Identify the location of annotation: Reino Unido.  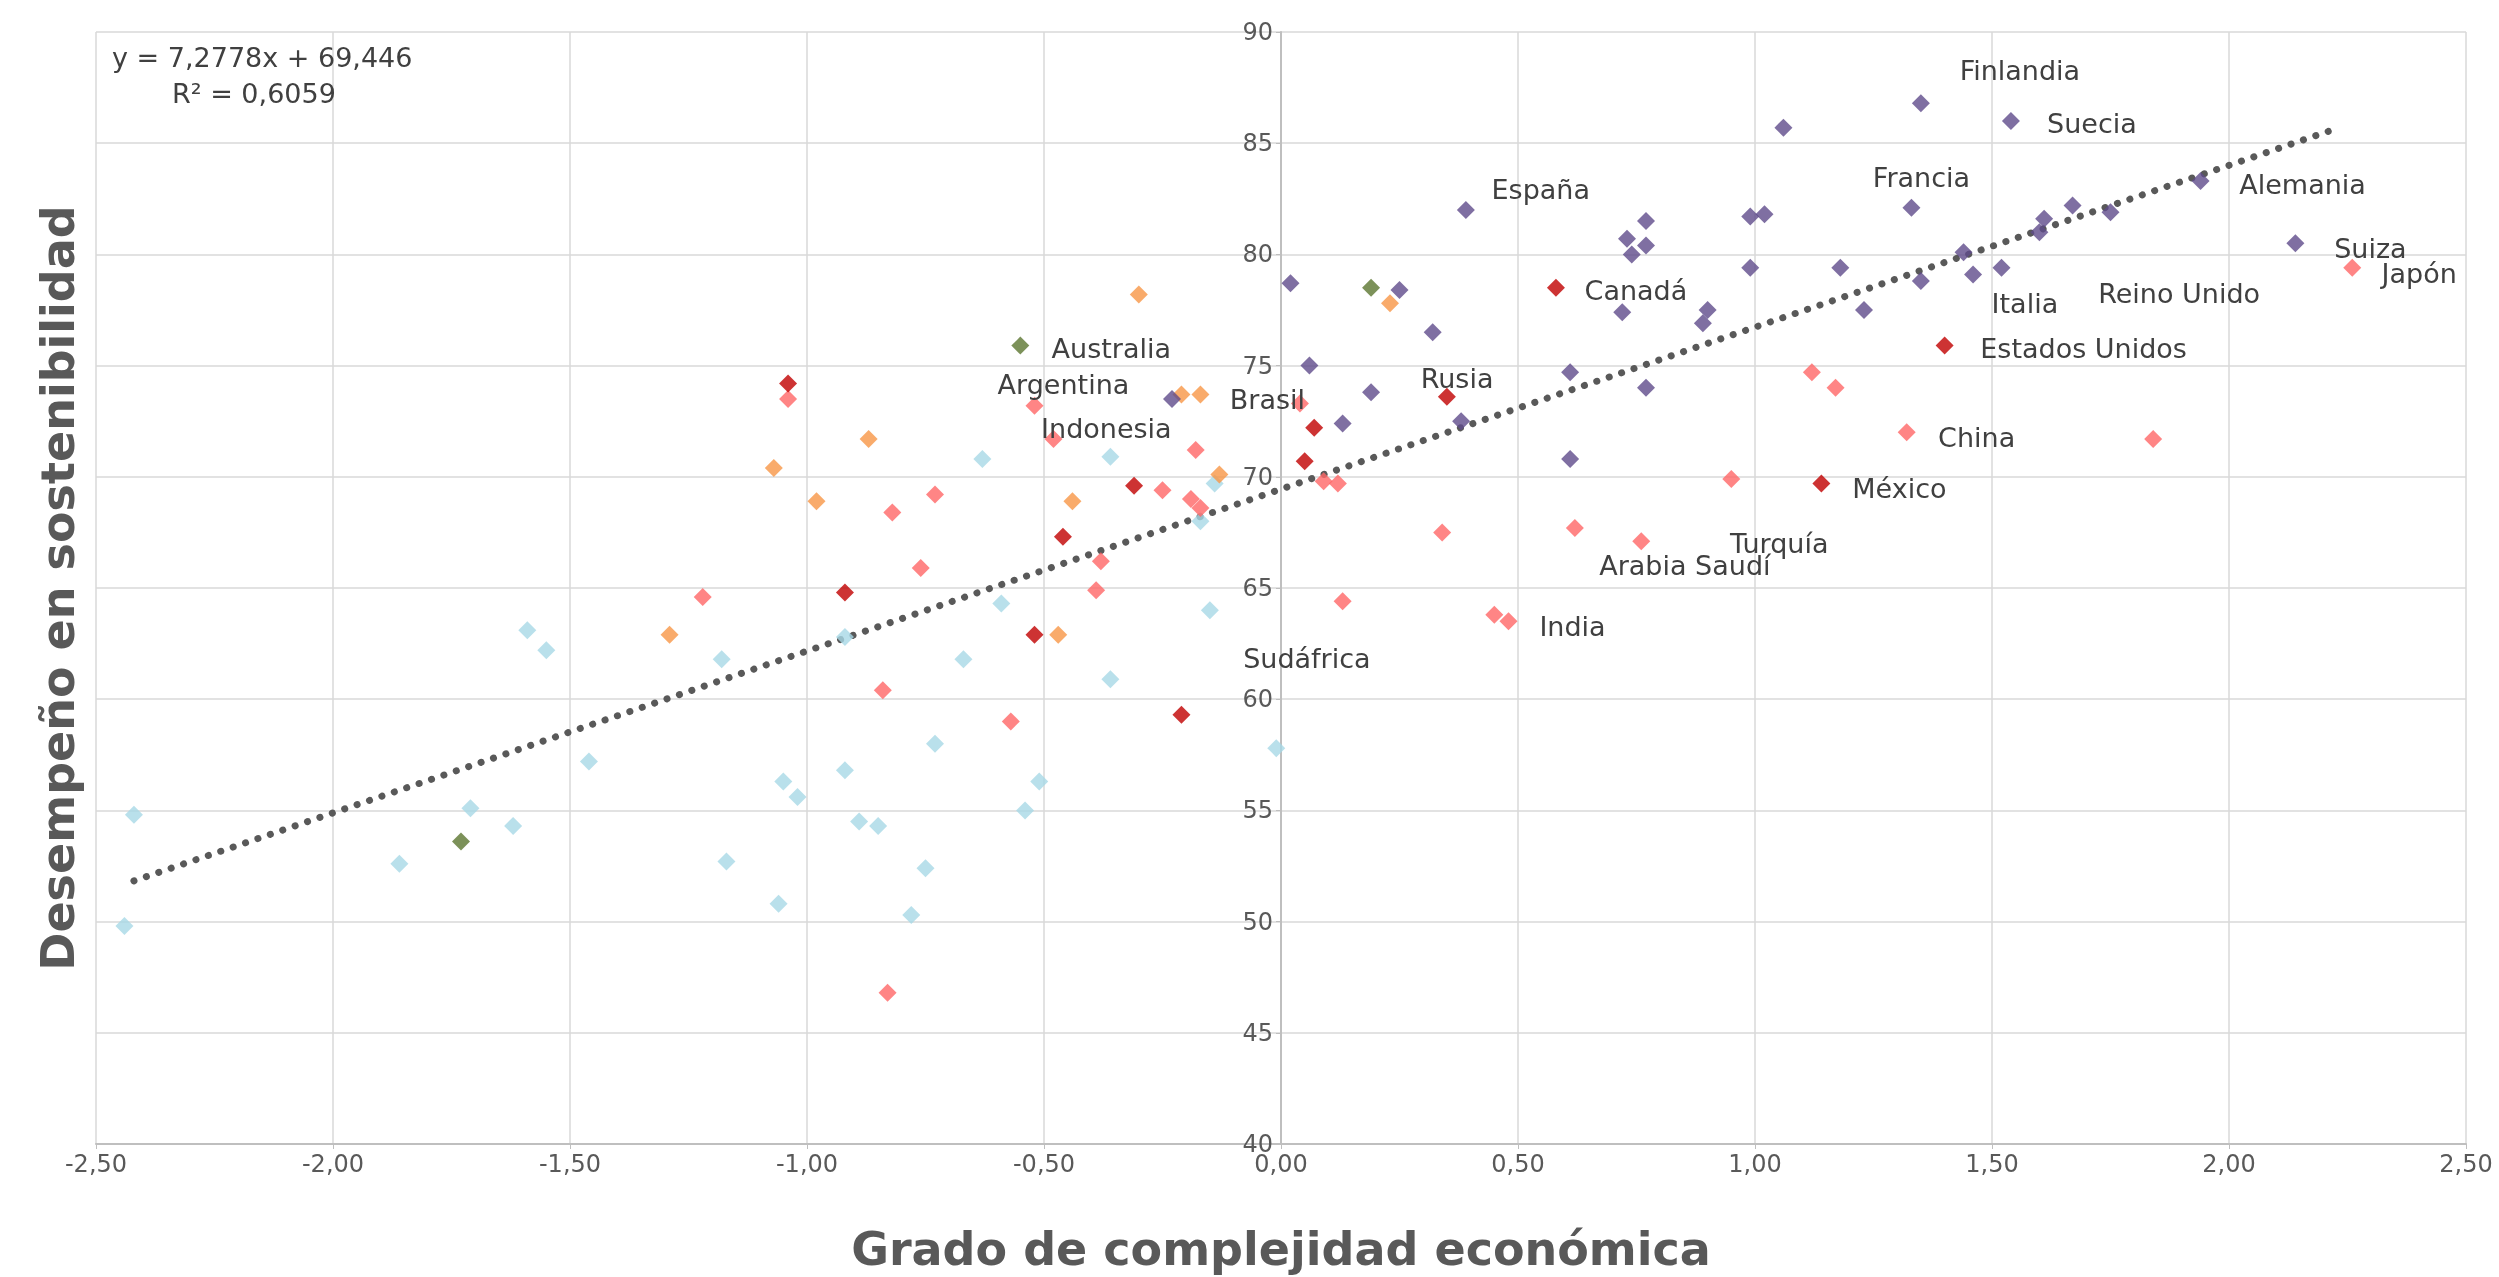
(2179, 294).